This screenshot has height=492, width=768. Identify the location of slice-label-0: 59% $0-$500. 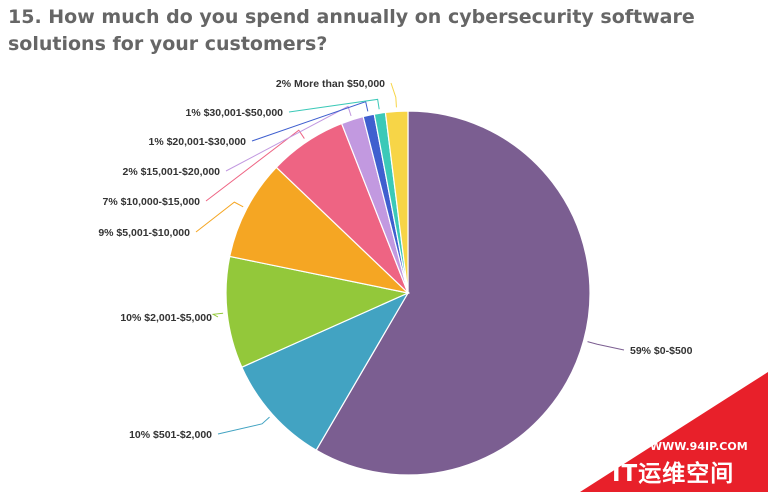
(661, 351).